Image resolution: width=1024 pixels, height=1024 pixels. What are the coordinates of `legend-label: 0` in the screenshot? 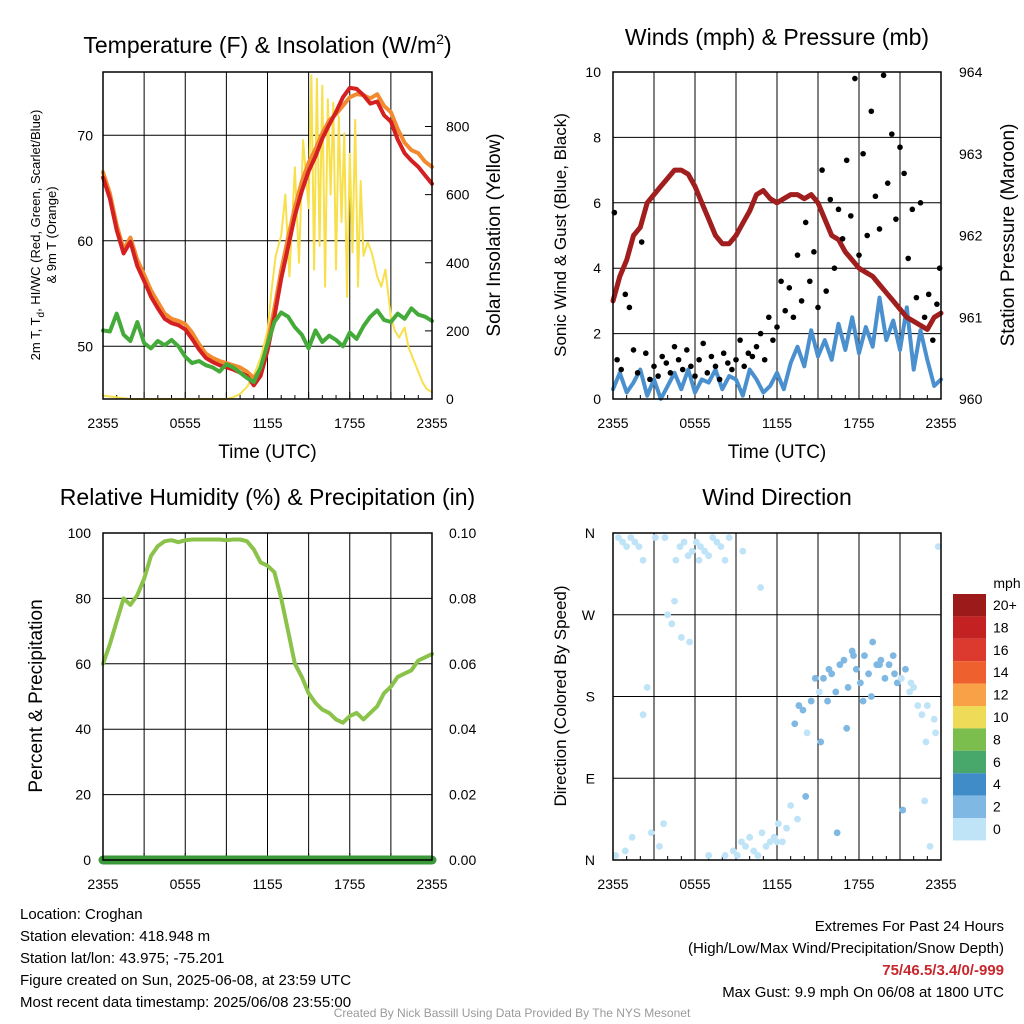 It's located at (997, 829).